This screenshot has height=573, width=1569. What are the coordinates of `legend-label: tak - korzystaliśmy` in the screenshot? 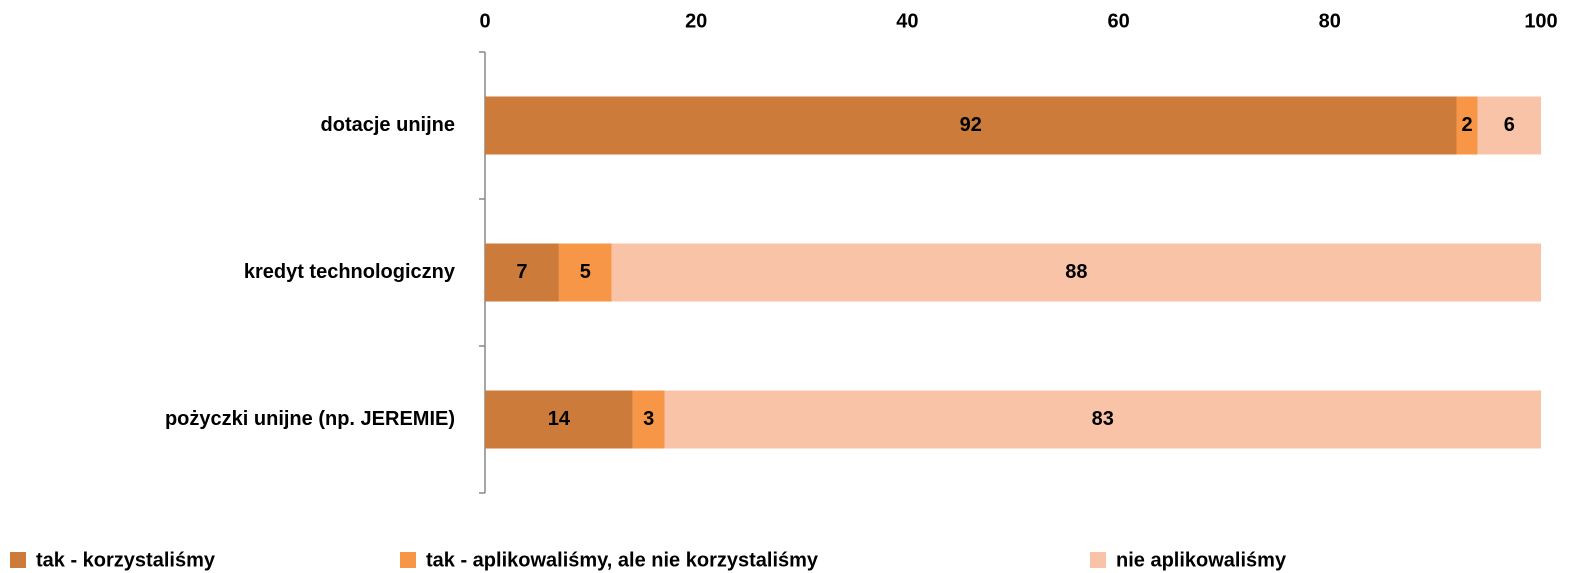 It's located at (126, 560).